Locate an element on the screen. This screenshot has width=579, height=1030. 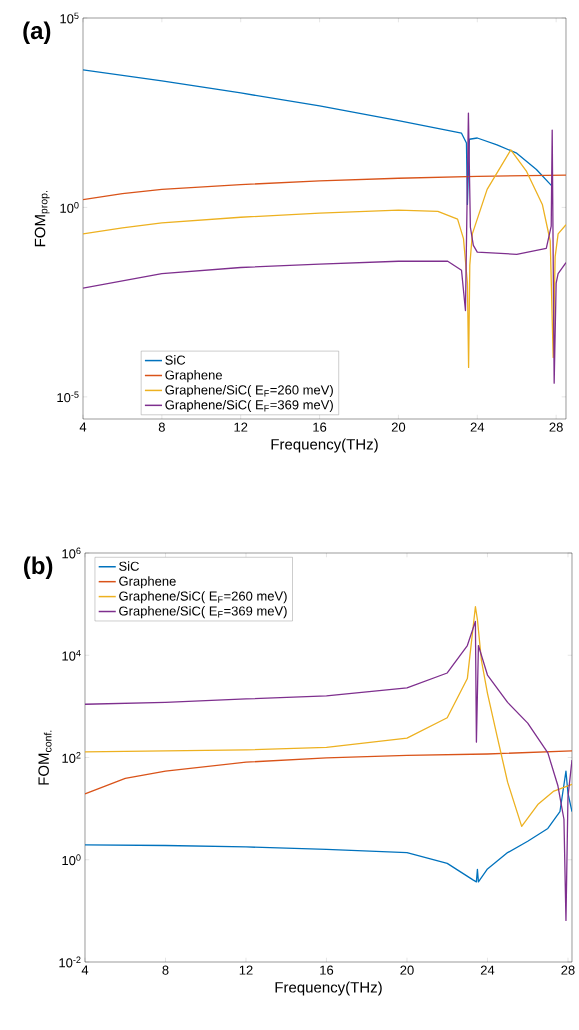
chart-title: (a) is located at coordinates (37, 32).